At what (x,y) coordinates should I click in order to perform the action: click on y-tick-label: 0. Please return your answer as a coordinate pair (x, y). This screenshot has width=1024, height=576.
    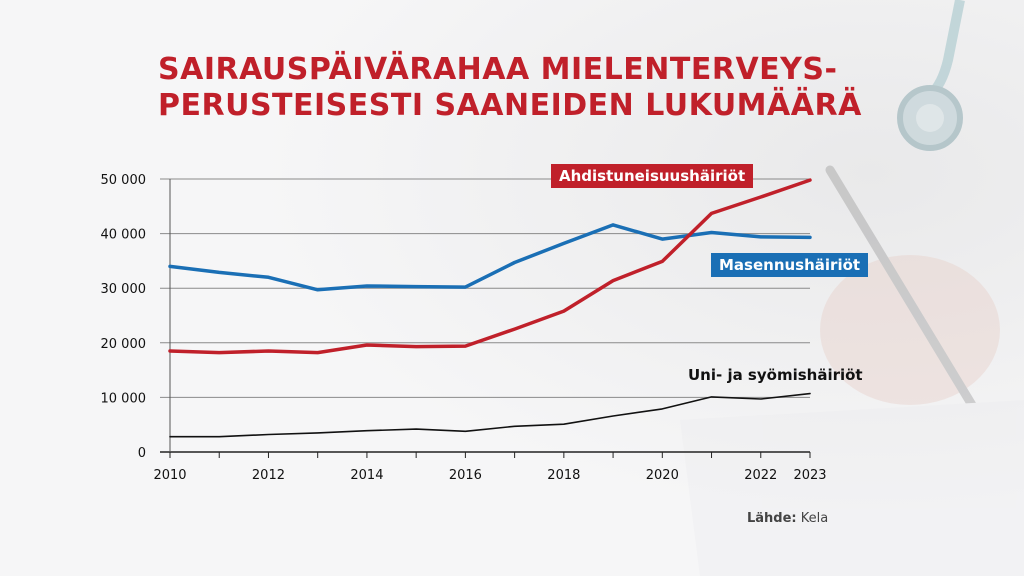
    Looking at the image, I should click on (142, 453).